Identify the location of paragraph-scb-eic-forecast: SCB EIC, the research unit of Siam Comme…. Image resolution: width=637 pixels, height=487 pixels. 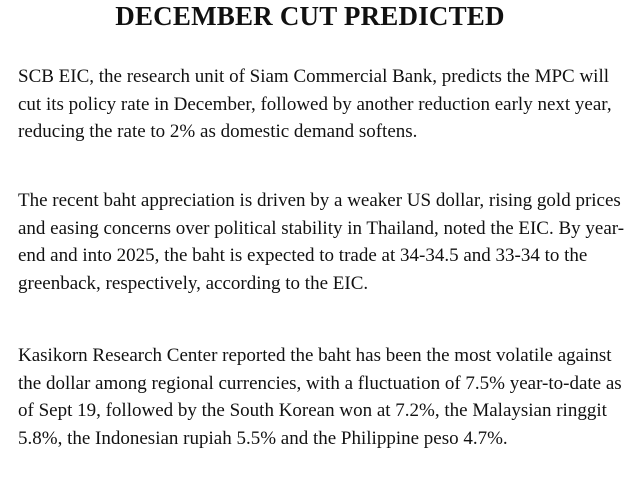
(315, 104).